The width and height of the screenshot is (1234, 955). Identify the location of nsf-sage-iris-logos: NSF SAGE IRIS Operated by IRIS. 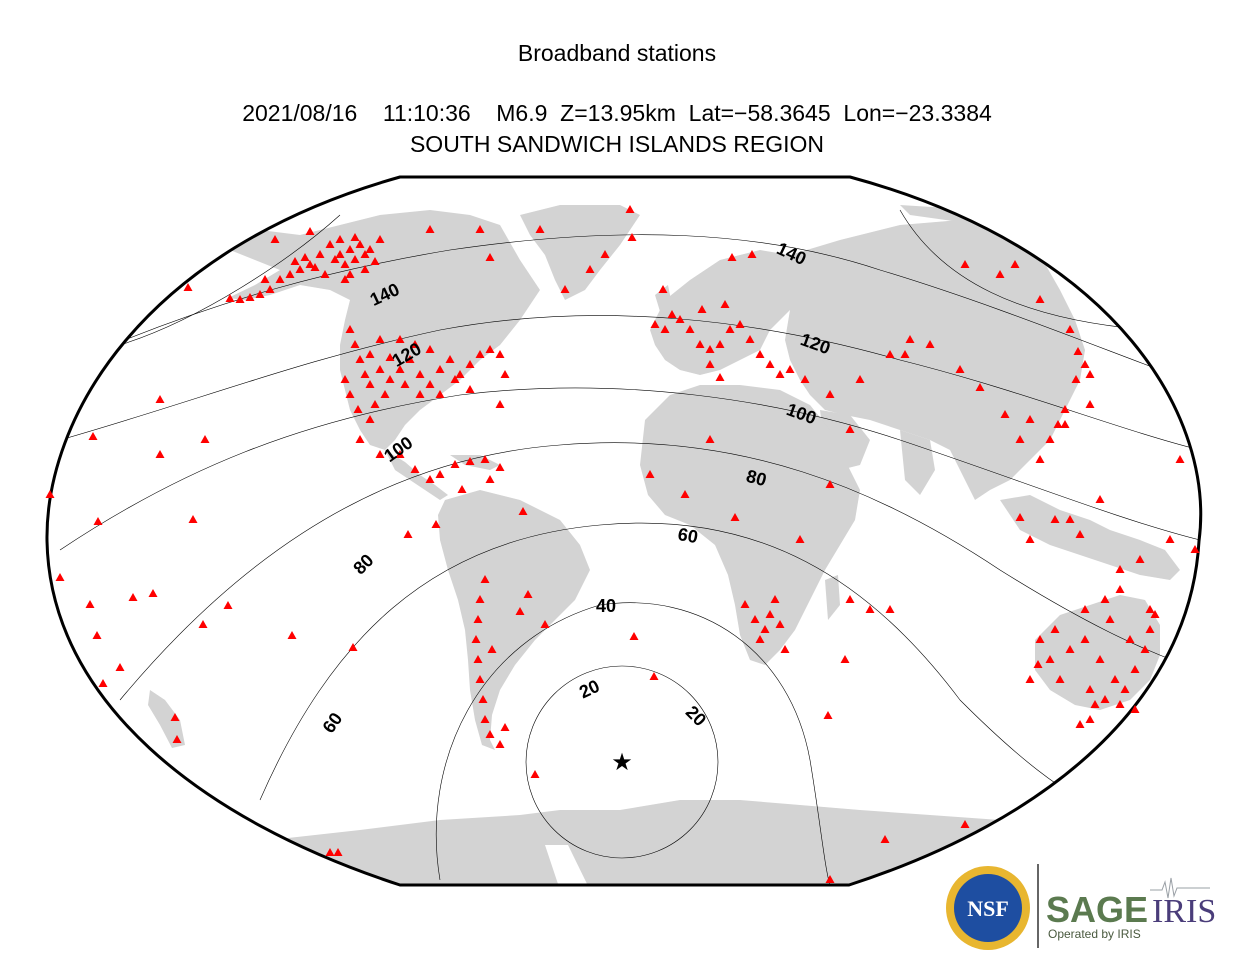
(1081, 907).